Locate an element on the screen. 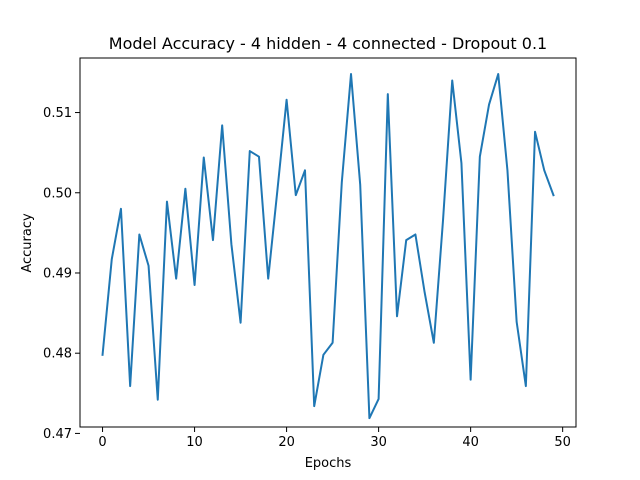 The height and width of the screenshot is (480, 640). x-axis-label: Epochs is located at coordinates (328, 463).